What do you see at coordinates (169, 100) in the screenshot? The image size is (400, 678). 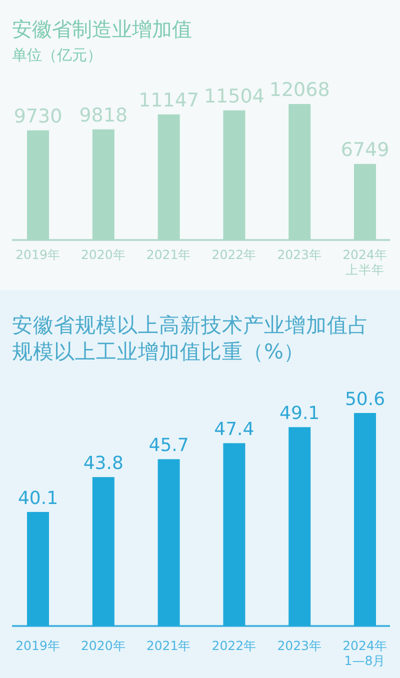 I see `data-label: 11147` at bounding box center [169, 100].